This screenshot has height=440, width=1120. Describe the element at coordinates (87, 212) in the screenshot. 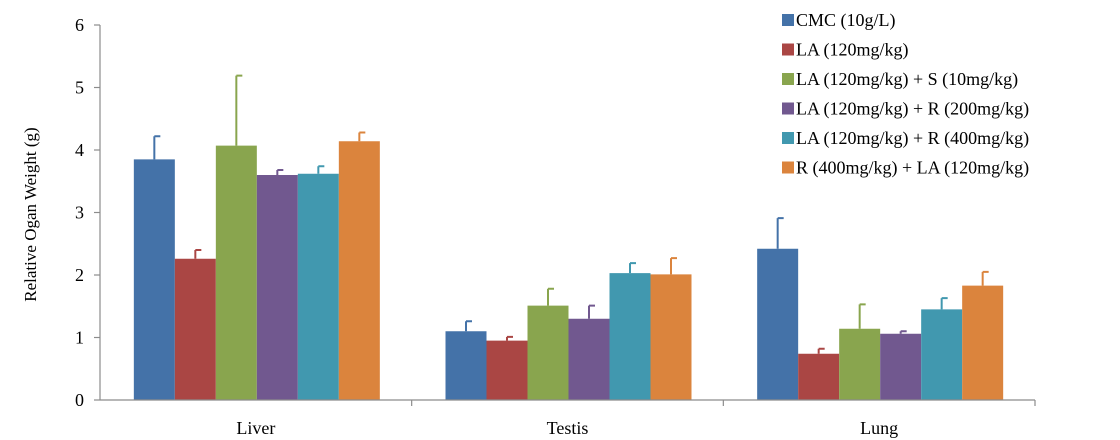

I see `y-ticks: 0 1 2 3 4 5 6` at that location.